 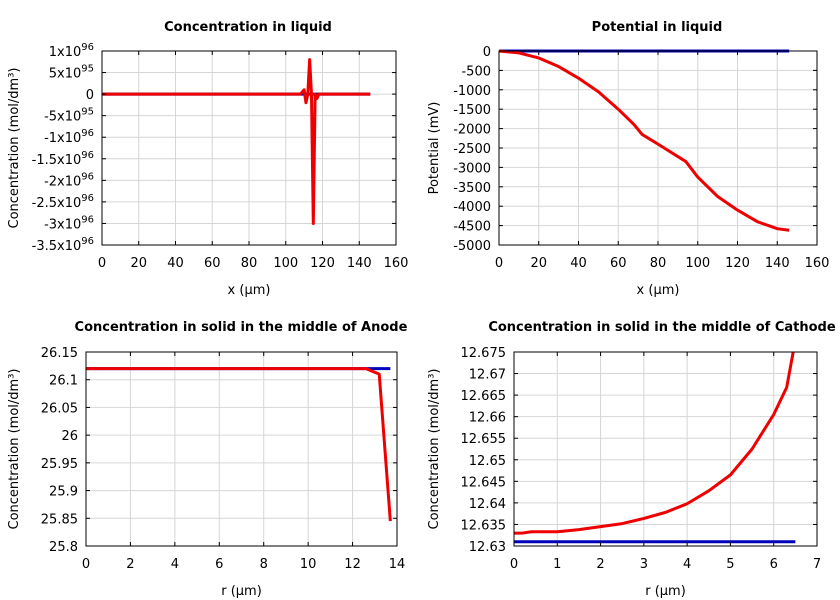 I want to click on y-tick-mantissa: 25.95, so click(x=59, y=464).